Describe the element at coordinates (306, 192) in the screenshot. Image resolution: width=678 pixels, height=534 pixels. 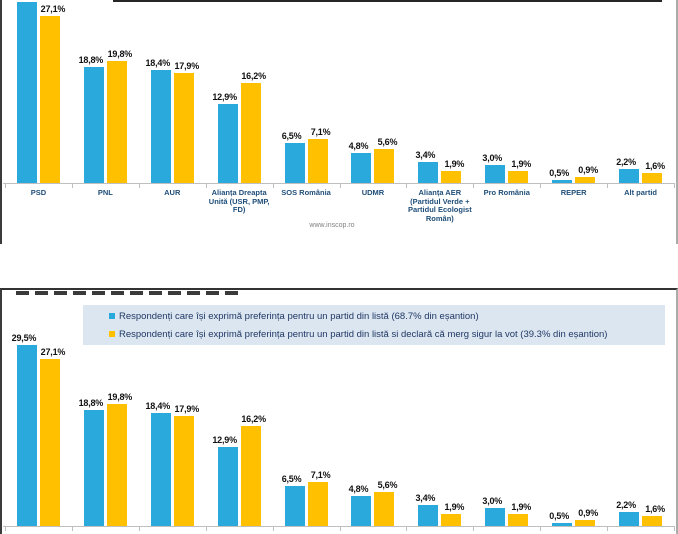
I see `category-label: SOS România` at that location.